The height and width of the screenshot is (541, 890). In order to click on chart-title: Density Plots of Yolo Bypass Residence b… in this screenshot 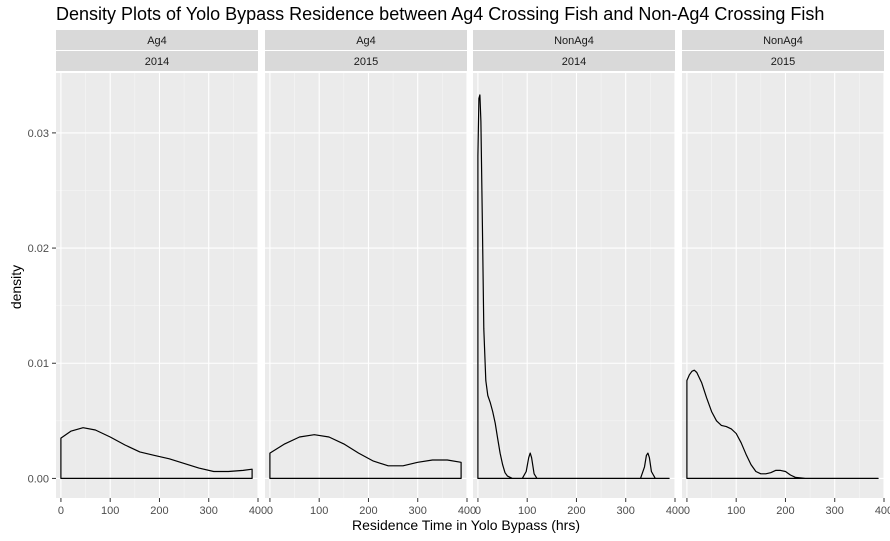, I will do `click(440, 14)`.